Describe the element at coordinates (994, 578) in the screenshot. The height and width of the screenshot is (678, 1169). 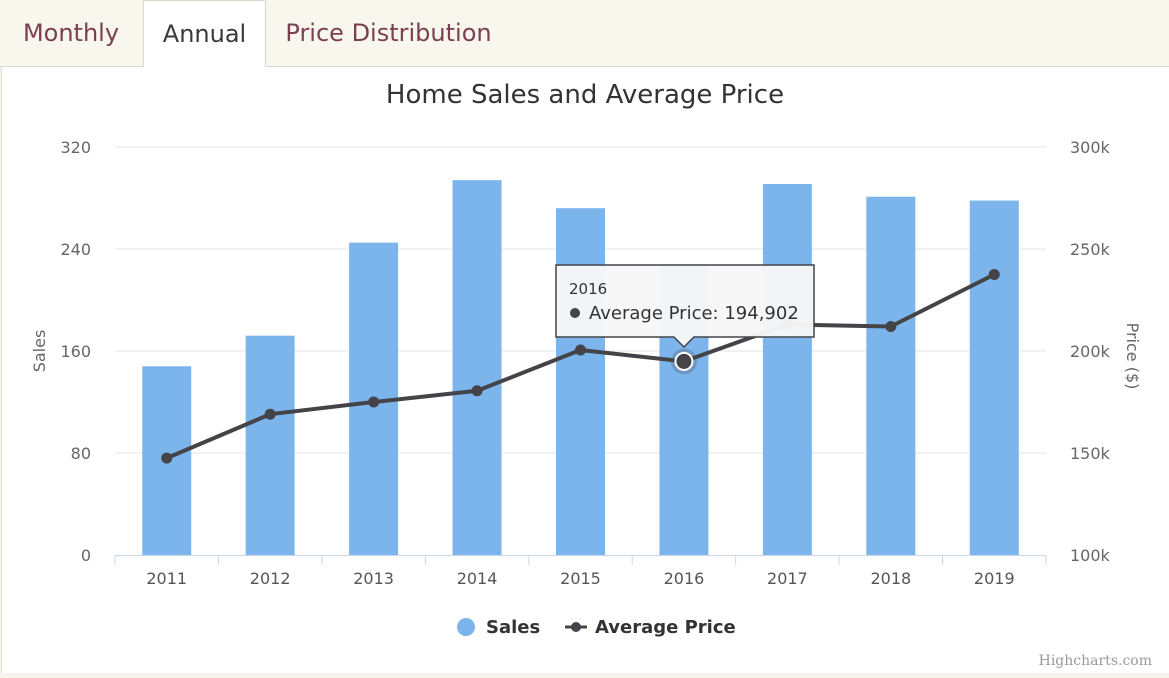
I see `x-tick-label-2019: 2019` at that location.